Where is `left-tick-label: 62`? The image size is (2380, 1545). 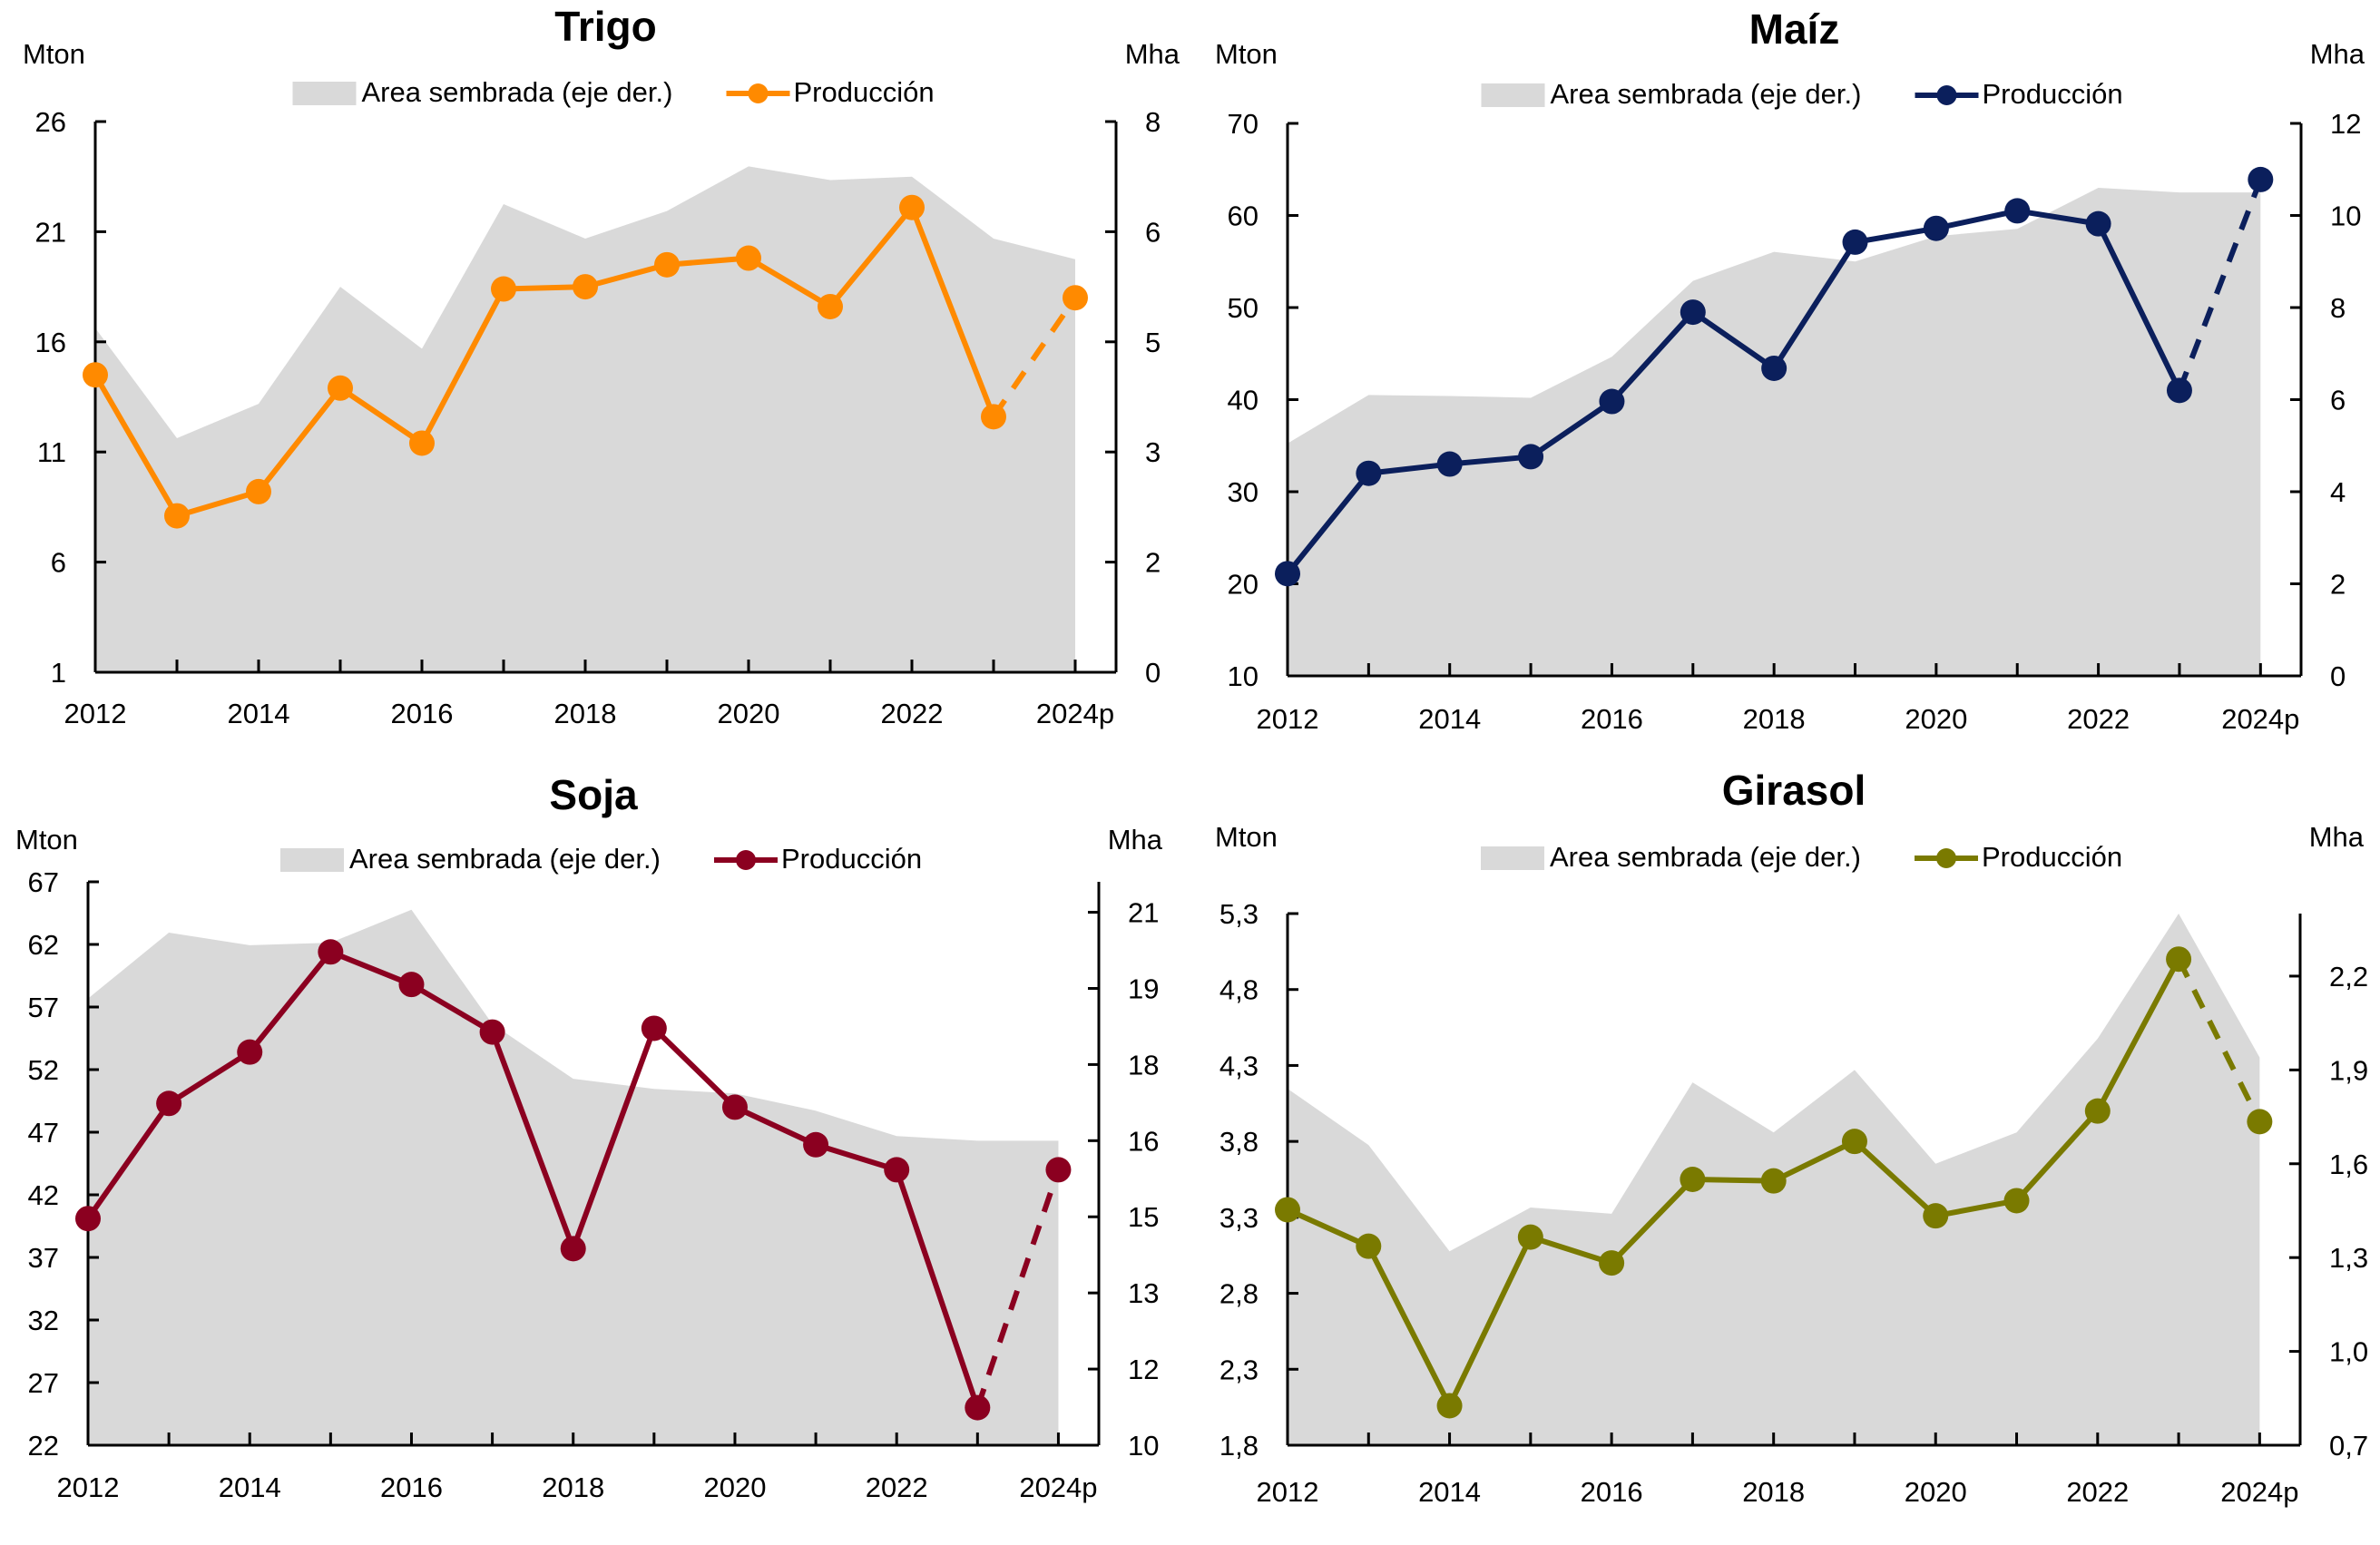
left-tick-label: 62 is located at coordinates (43, 945).